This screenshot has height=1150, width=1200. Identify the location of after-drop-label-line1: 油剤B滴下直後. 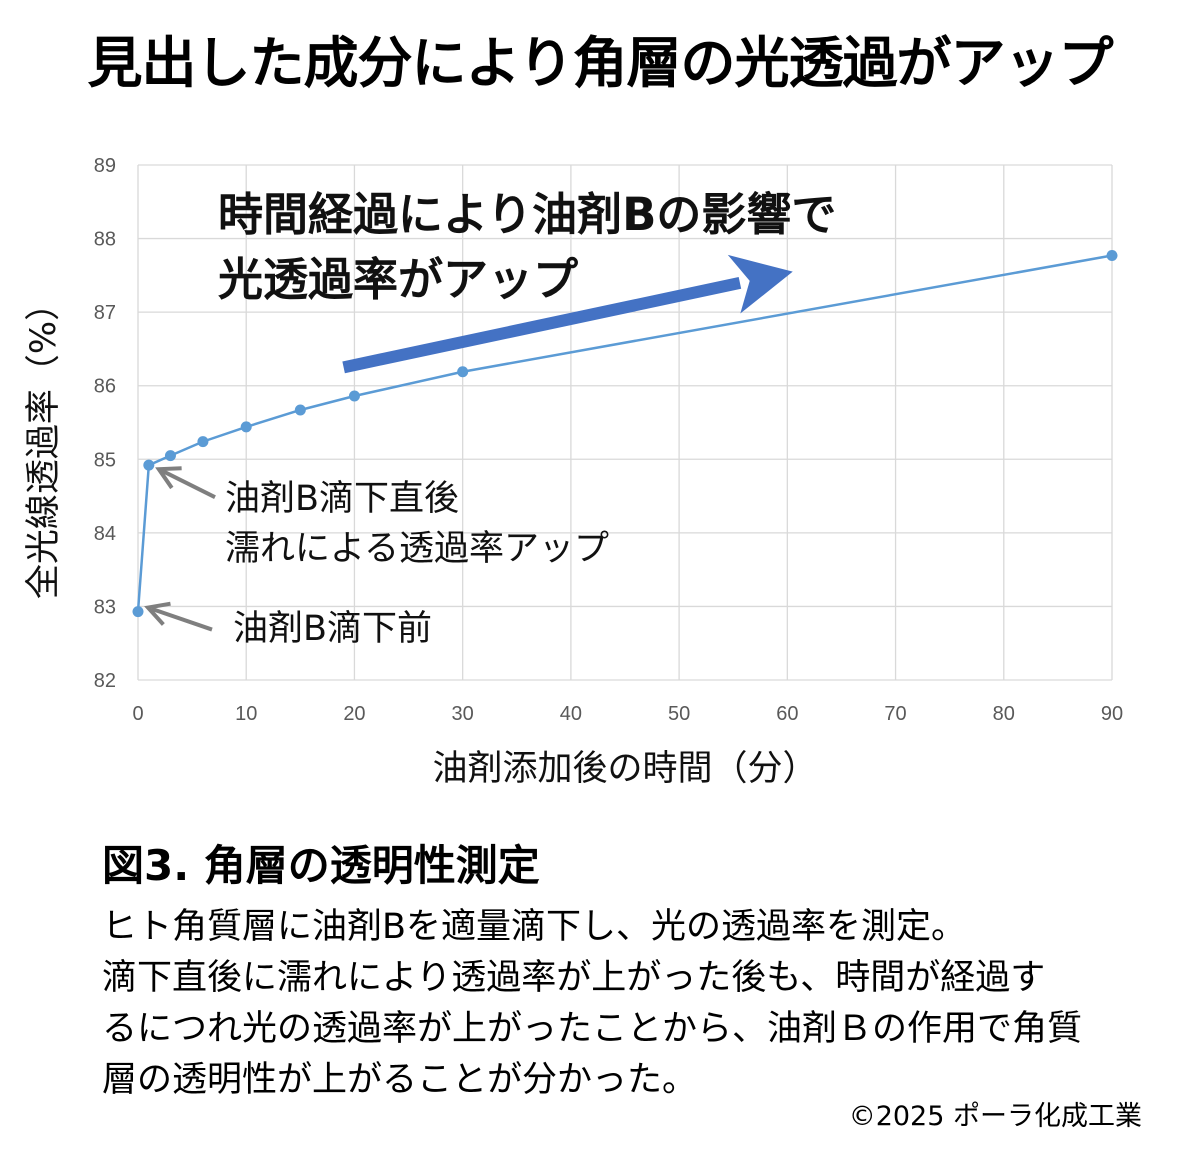
(342, 499).